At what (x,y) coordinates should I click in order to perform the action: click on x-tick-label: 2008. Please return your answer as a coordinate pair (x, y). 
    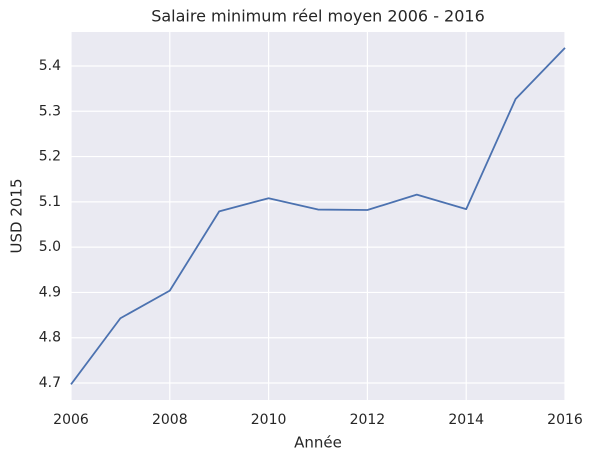
    Looking at the image, I should click on (170, 420).